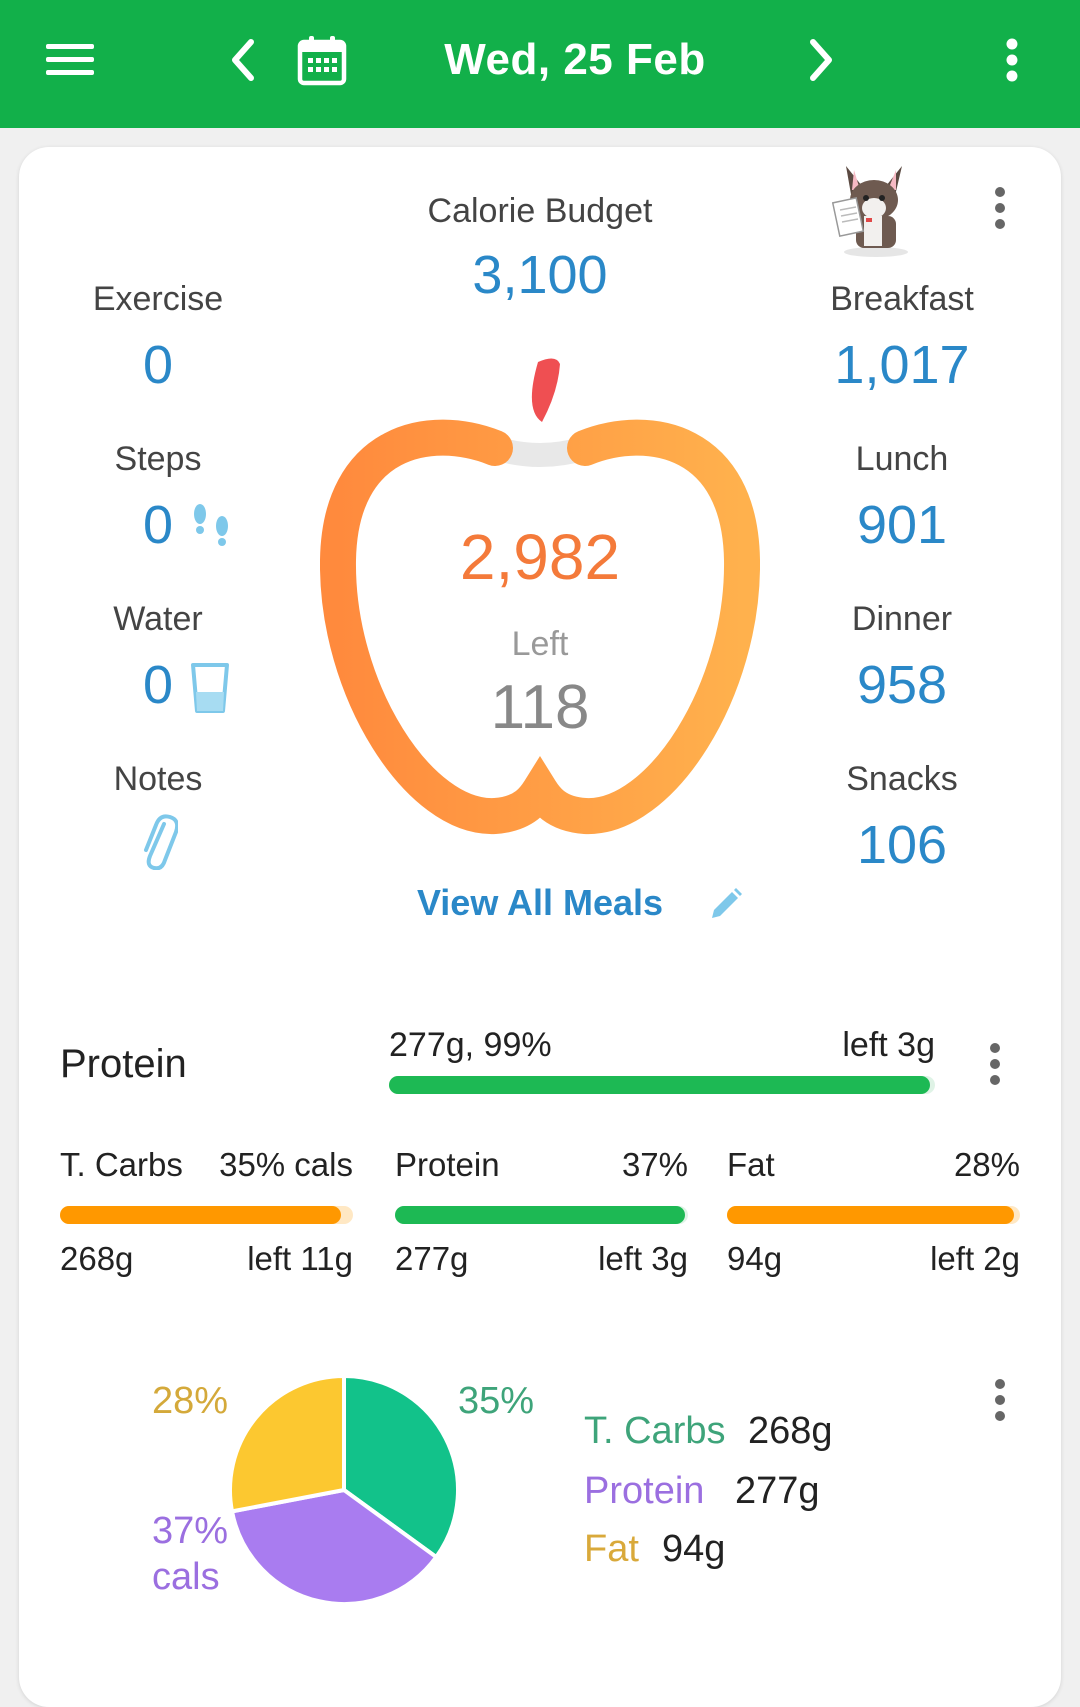 This screenshot has height=1707, width=1080. I want to click on protein-goal-progress, so click(659, 1085).